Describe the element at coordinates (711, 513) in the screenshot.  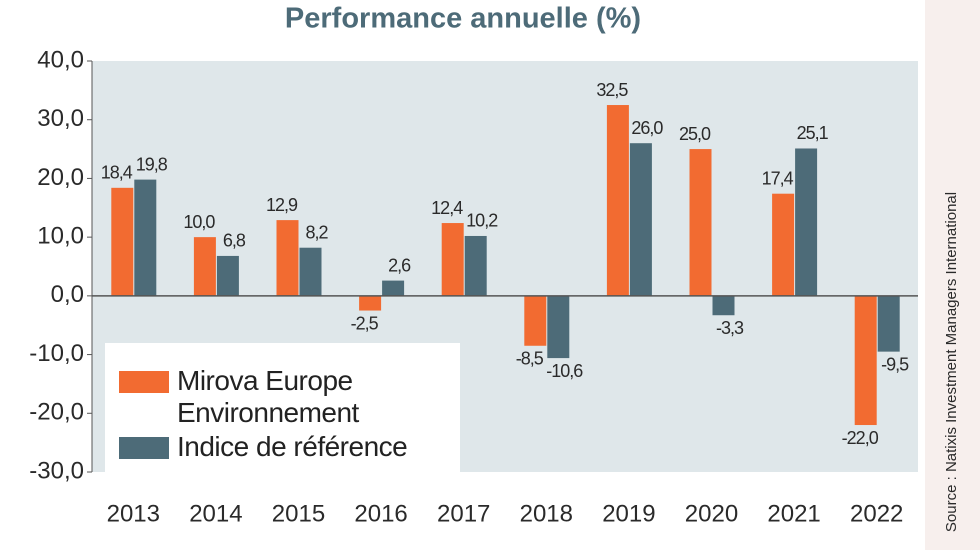
I see `x-tick-label: 2020` at that location.